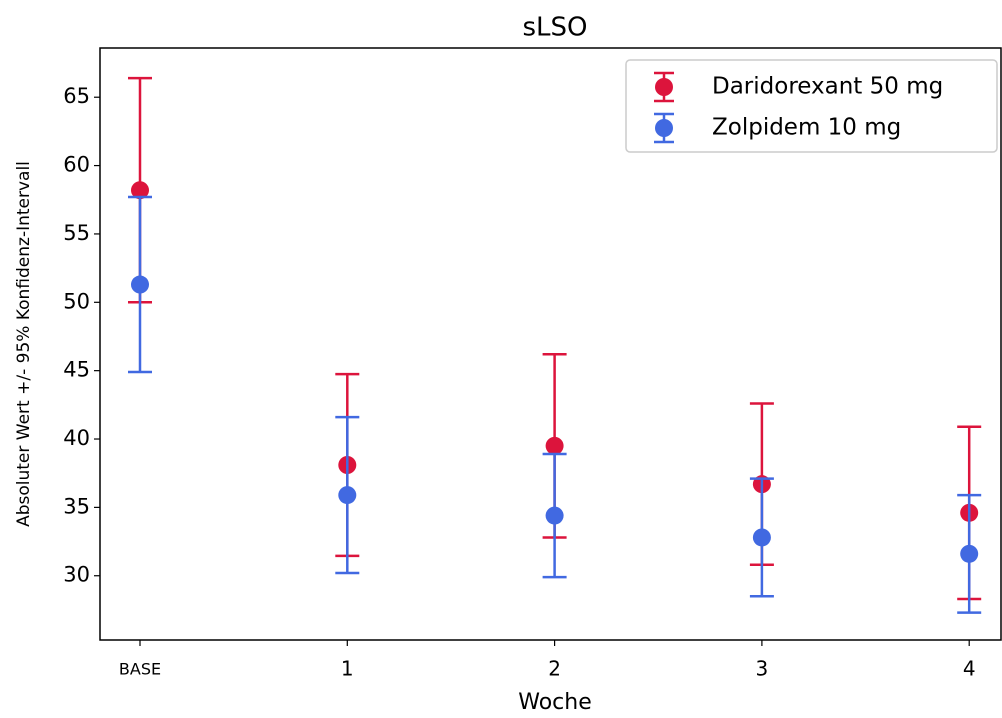  What do you see at coordinates (76, 233) in the screenshot?
I see `y-tick-label: 55` at bounding box center [76, 233].